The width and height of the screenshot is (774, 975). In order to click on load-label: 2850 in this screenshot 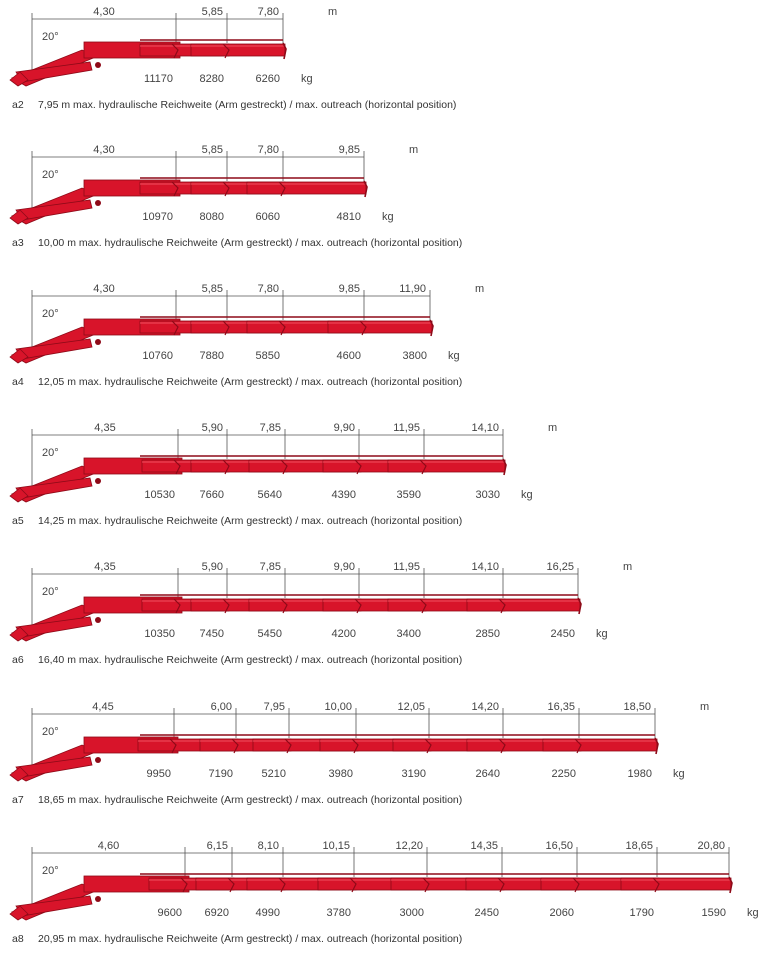, I will do `click(488, 634)`.